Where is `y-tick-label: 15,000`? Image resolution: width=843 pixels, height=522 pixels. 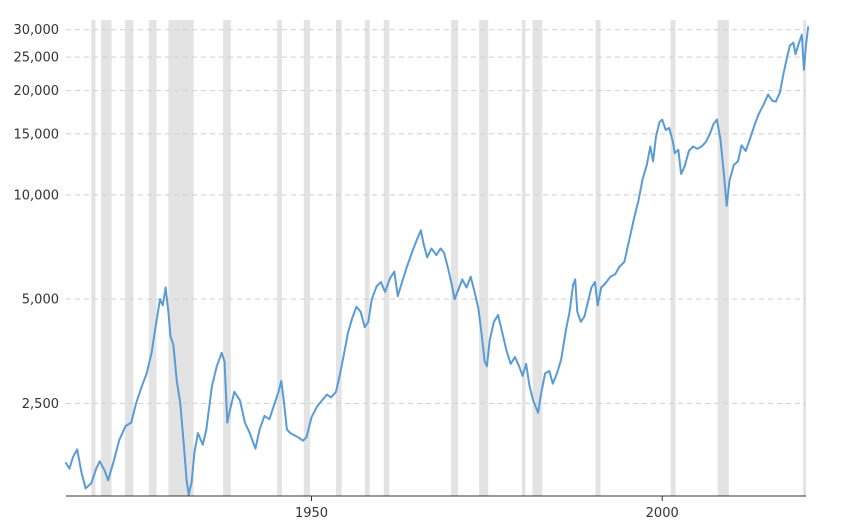
y-tick-label: 15,000 is located at coordinates (37, 134).